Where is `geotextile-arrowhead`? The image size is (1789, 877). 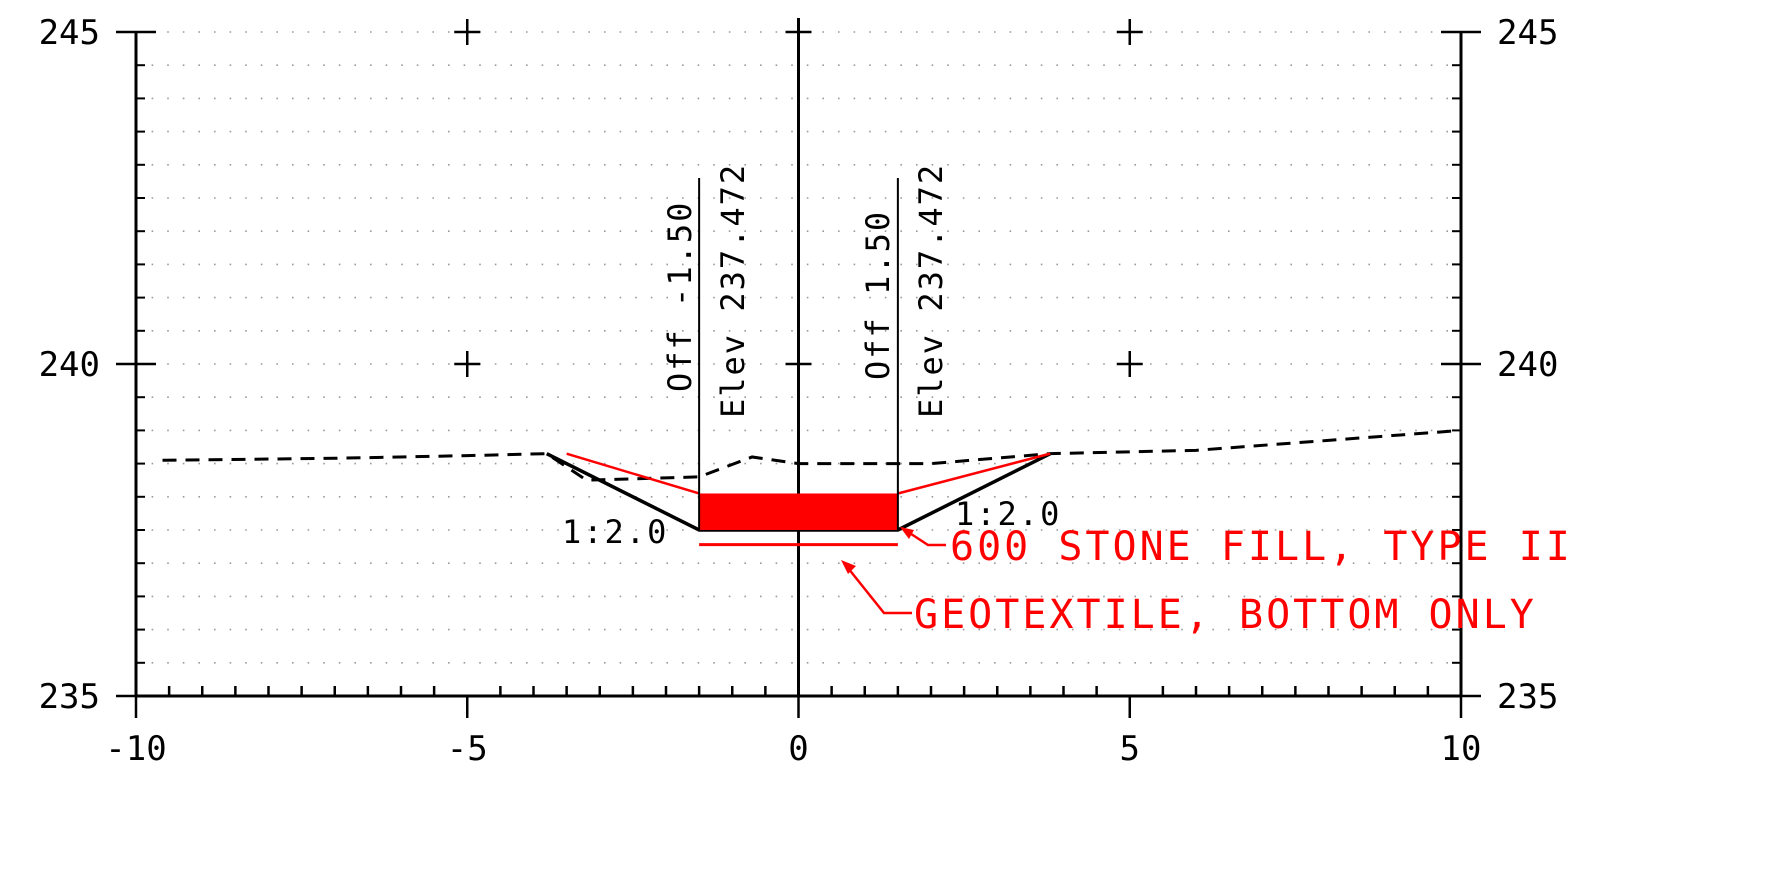 geotextile-arrowhead is located at coordinates (848, 567).